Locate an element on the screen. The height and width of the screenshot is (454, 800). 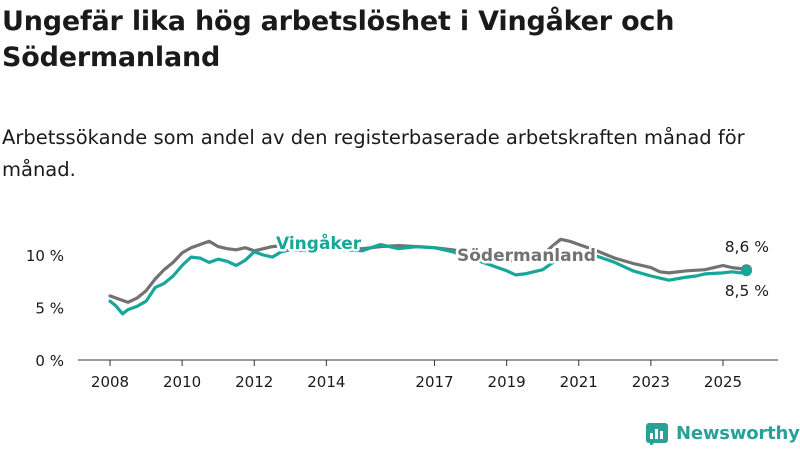
end-label-sodermanland: 8,6 % is located at coordinates (747, 247).